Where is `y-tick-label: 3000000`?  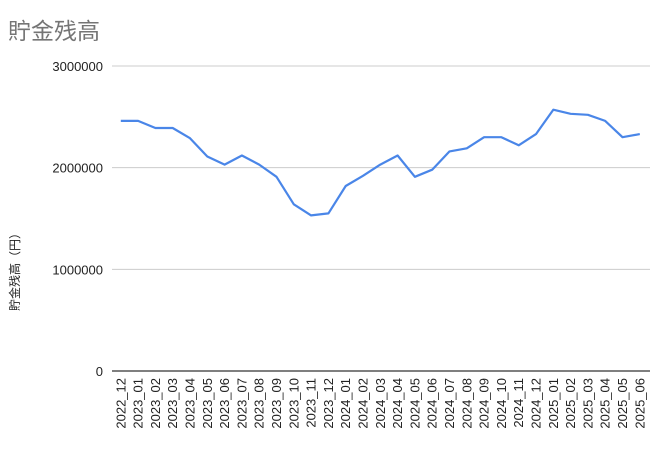 y-tick-label: 3000000 is located at coordinates (77, 66).